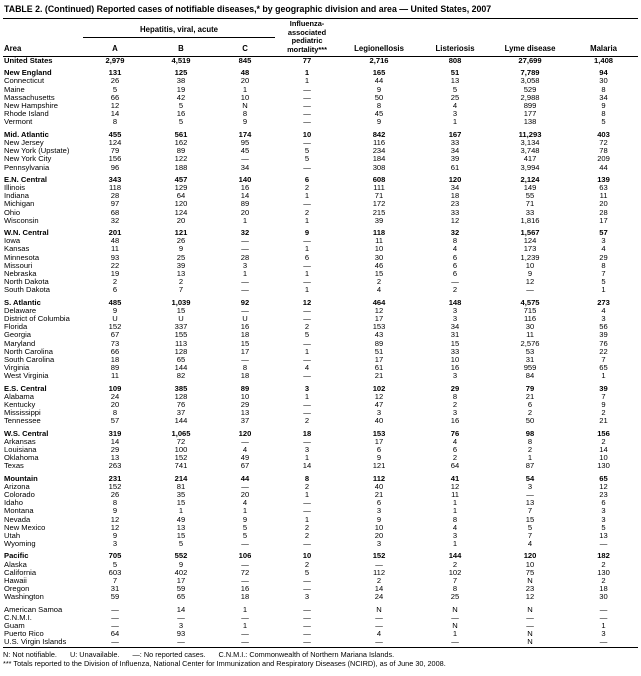  What do you see at coordinates (320, 290) in the screenshot?
I see `area-row: South Dakota 6 7 — 1 4 2 — 1` at bounding box center [320, 290].